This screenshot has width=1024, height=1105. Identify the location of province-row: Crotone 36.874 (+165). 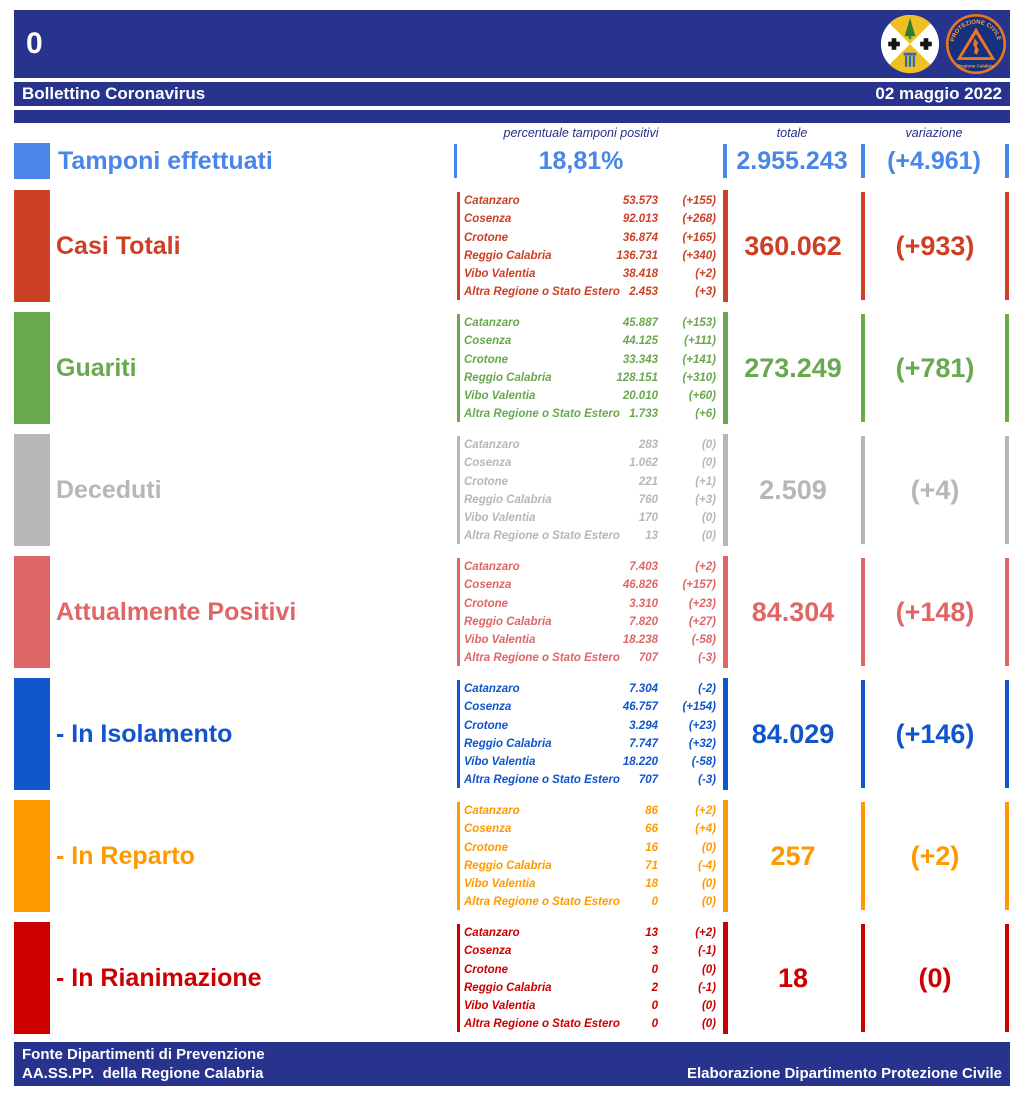
(590, 238).